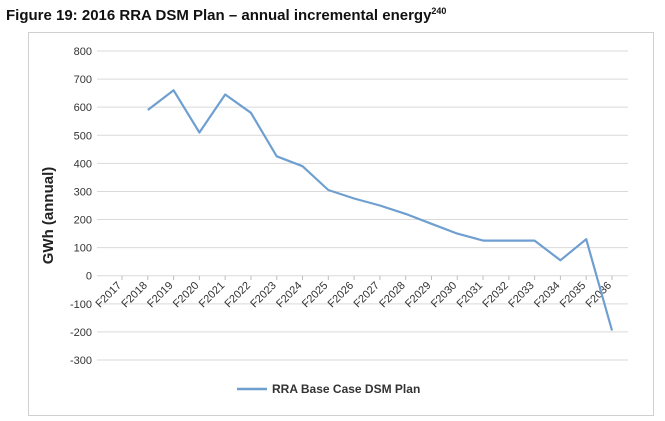  Describe the element at coordinates (470, 295) in the screenshot. I see `x-tick-label: F2031` at that location.